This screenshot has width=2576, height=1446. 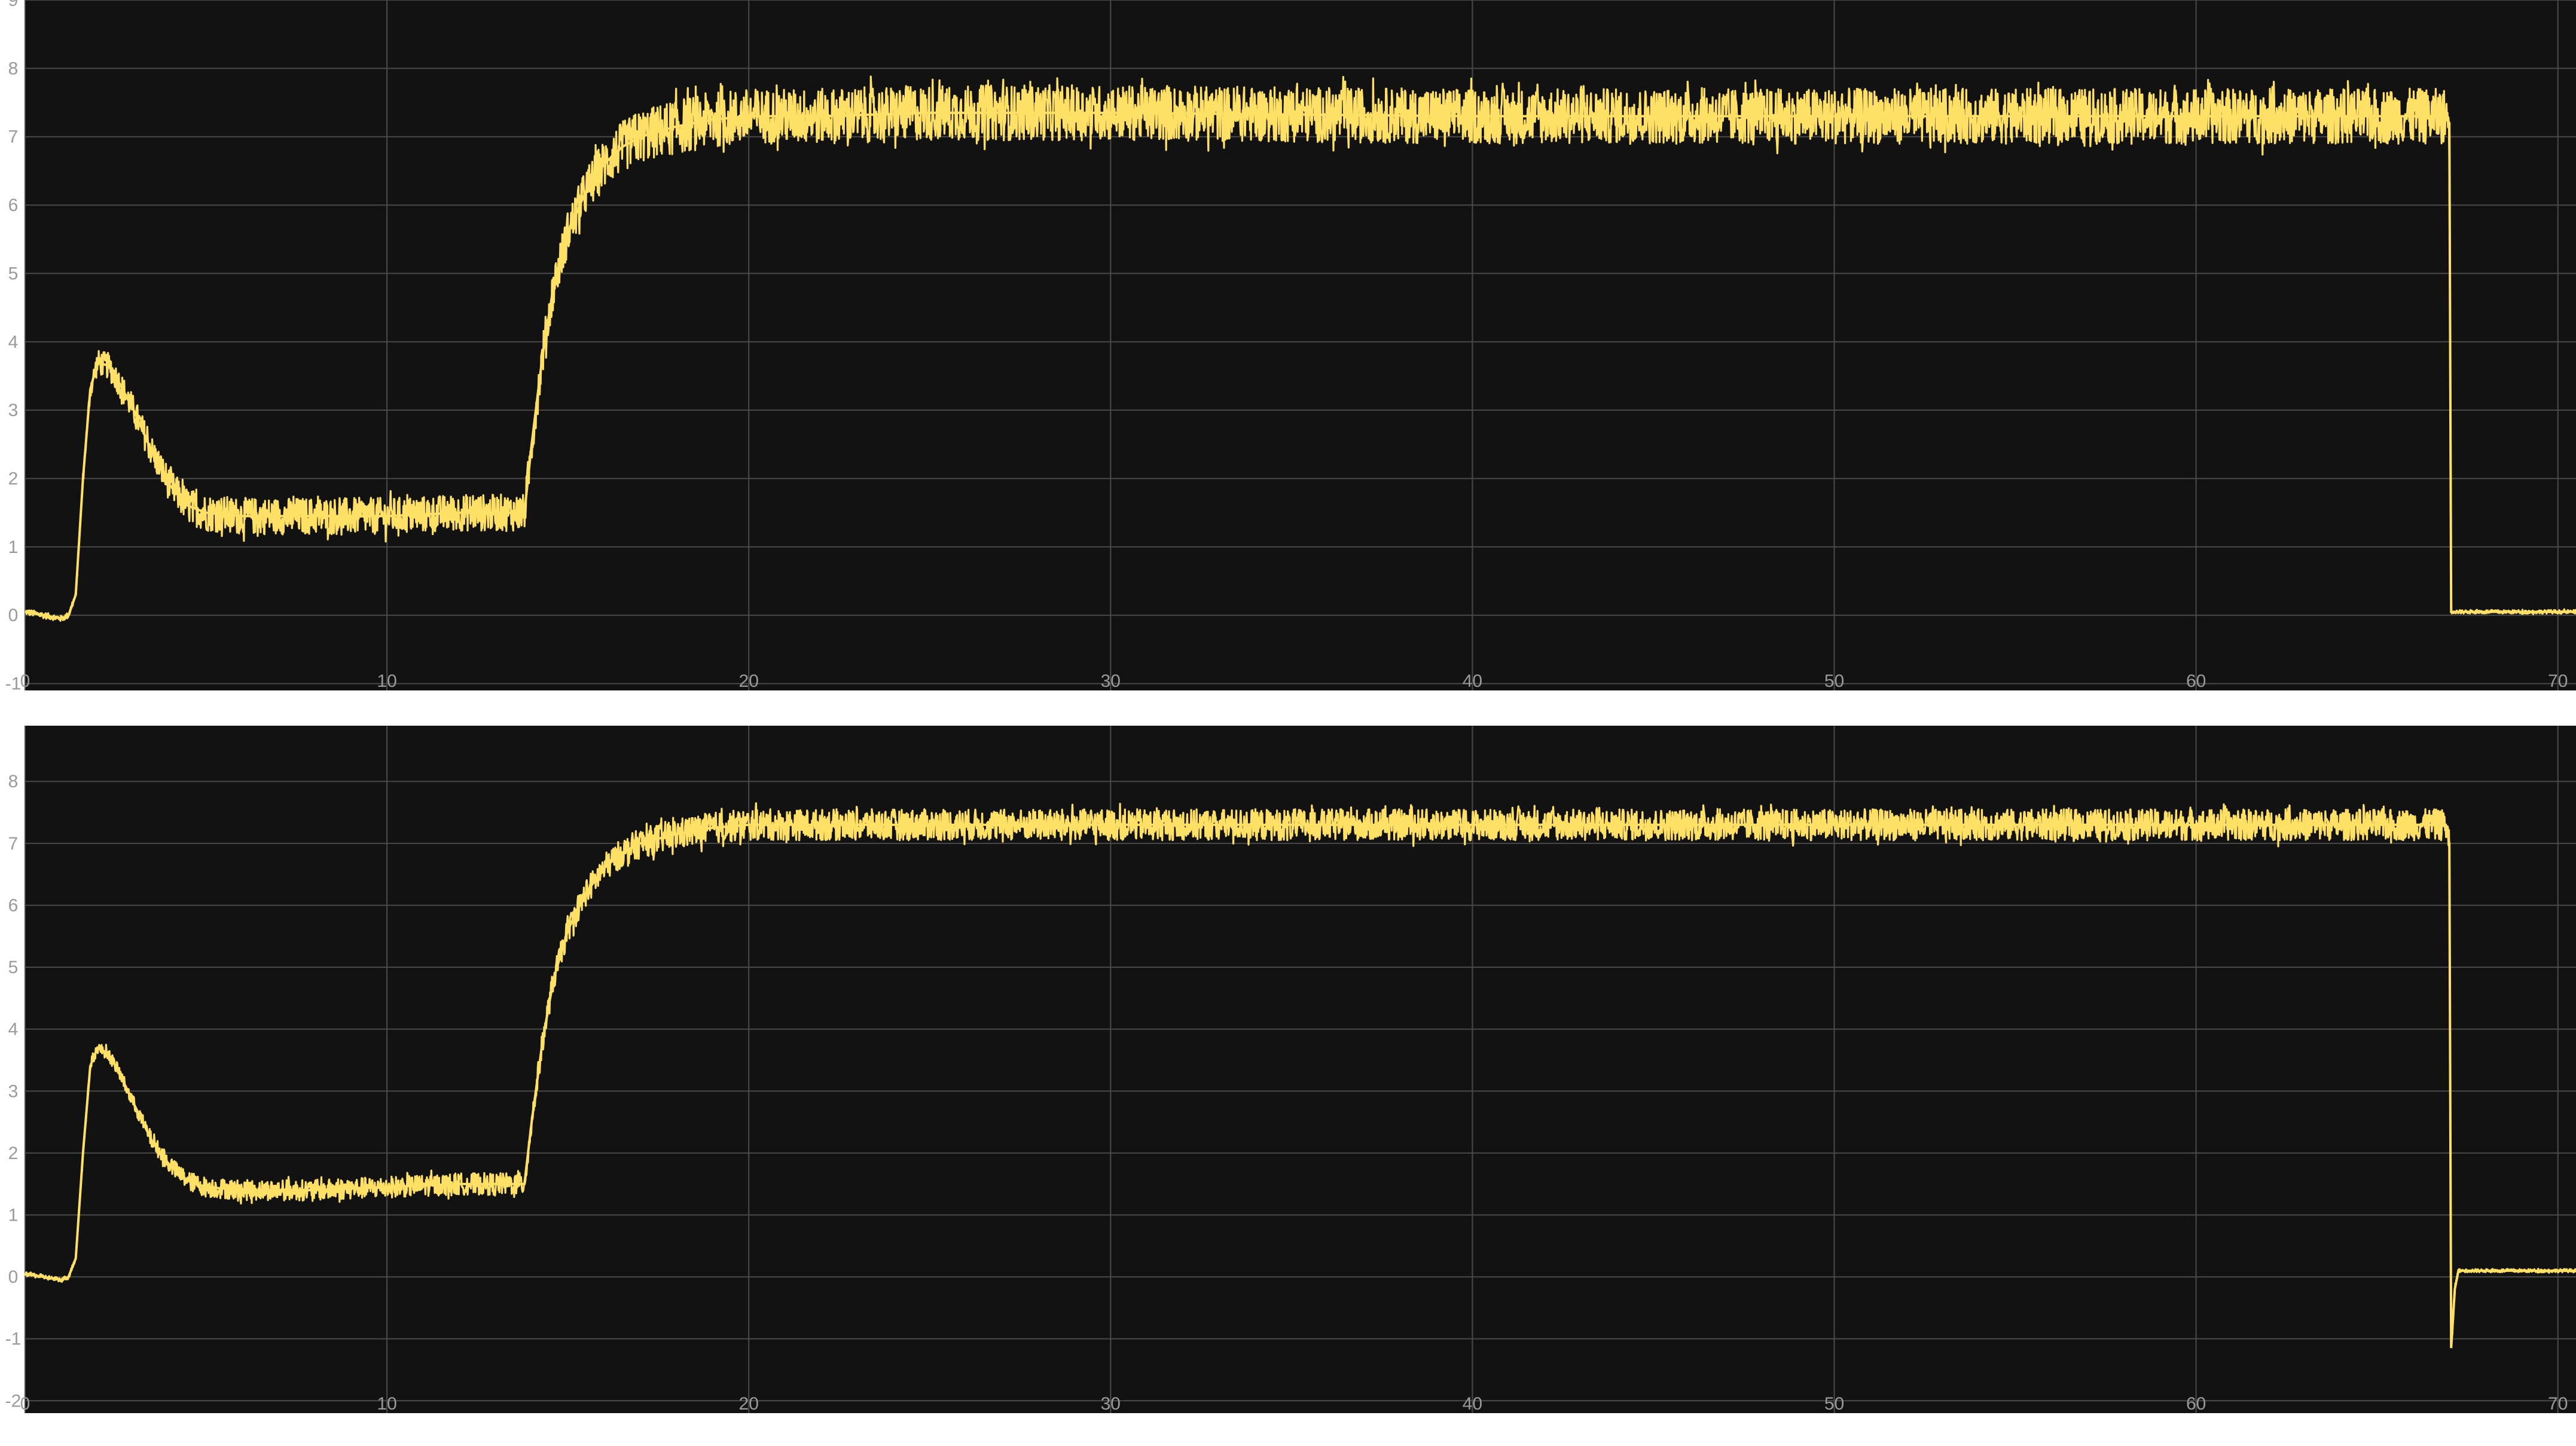 I want to click on y-tick-label: -2, so click(x=13, y=1401).